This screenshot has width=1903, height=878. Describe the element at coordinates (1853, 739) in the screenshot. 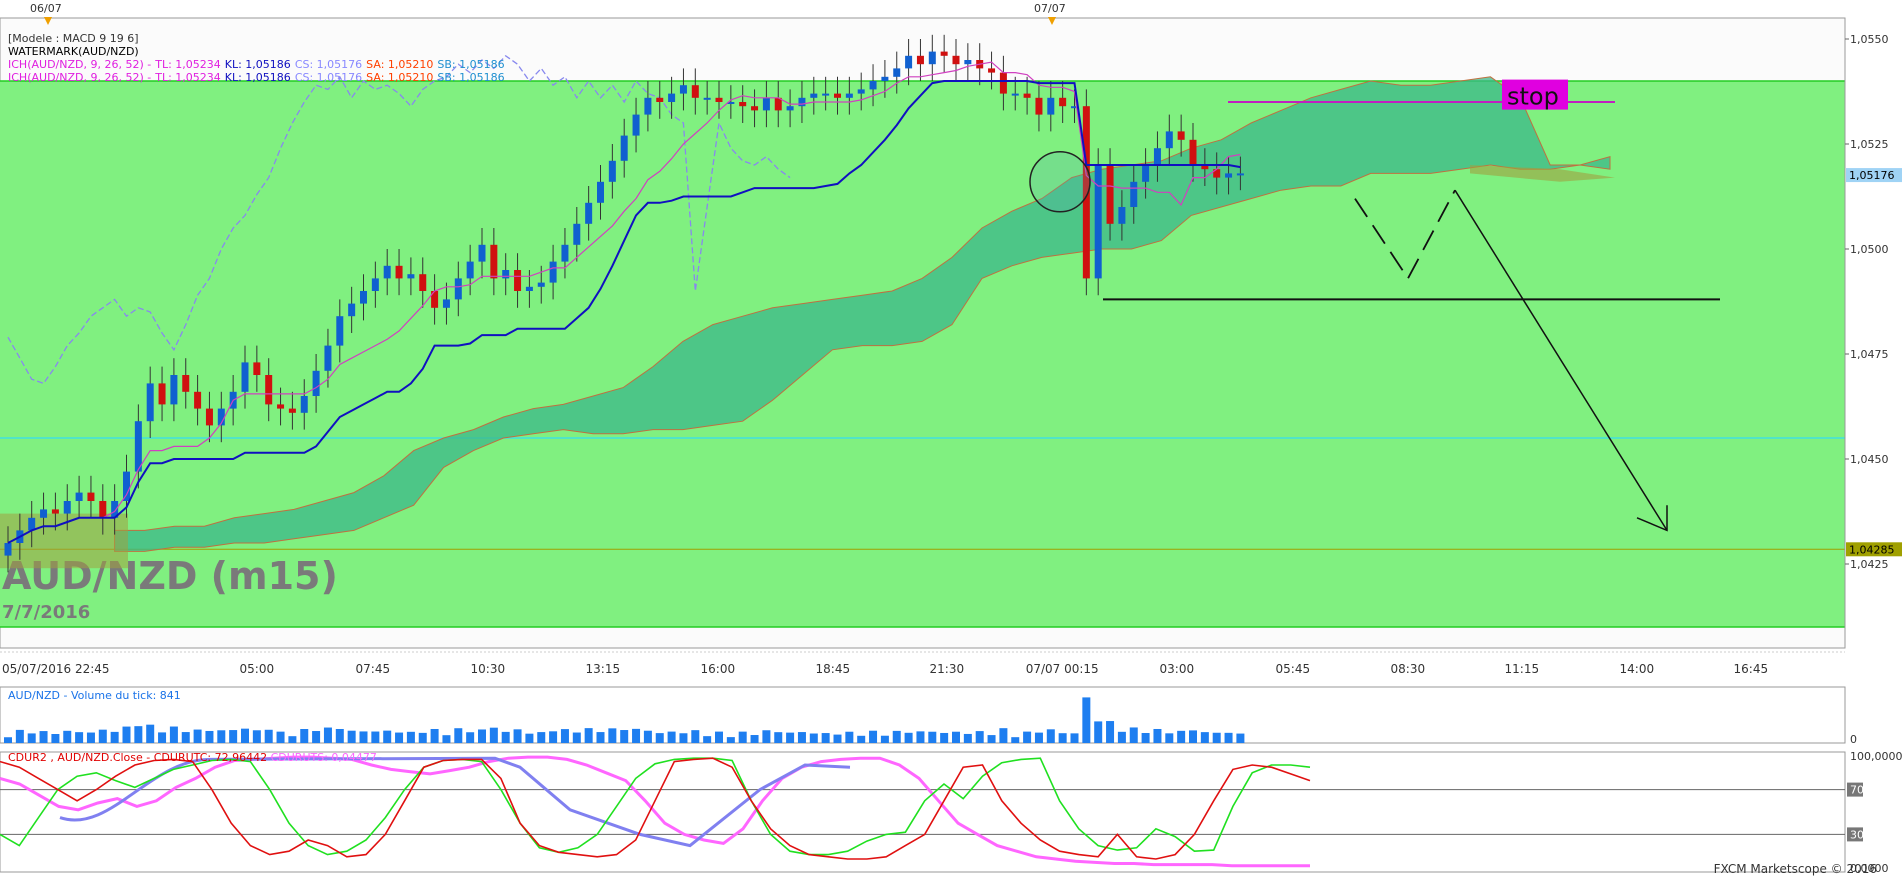

I see `volume-zero-label: 0` at that location.